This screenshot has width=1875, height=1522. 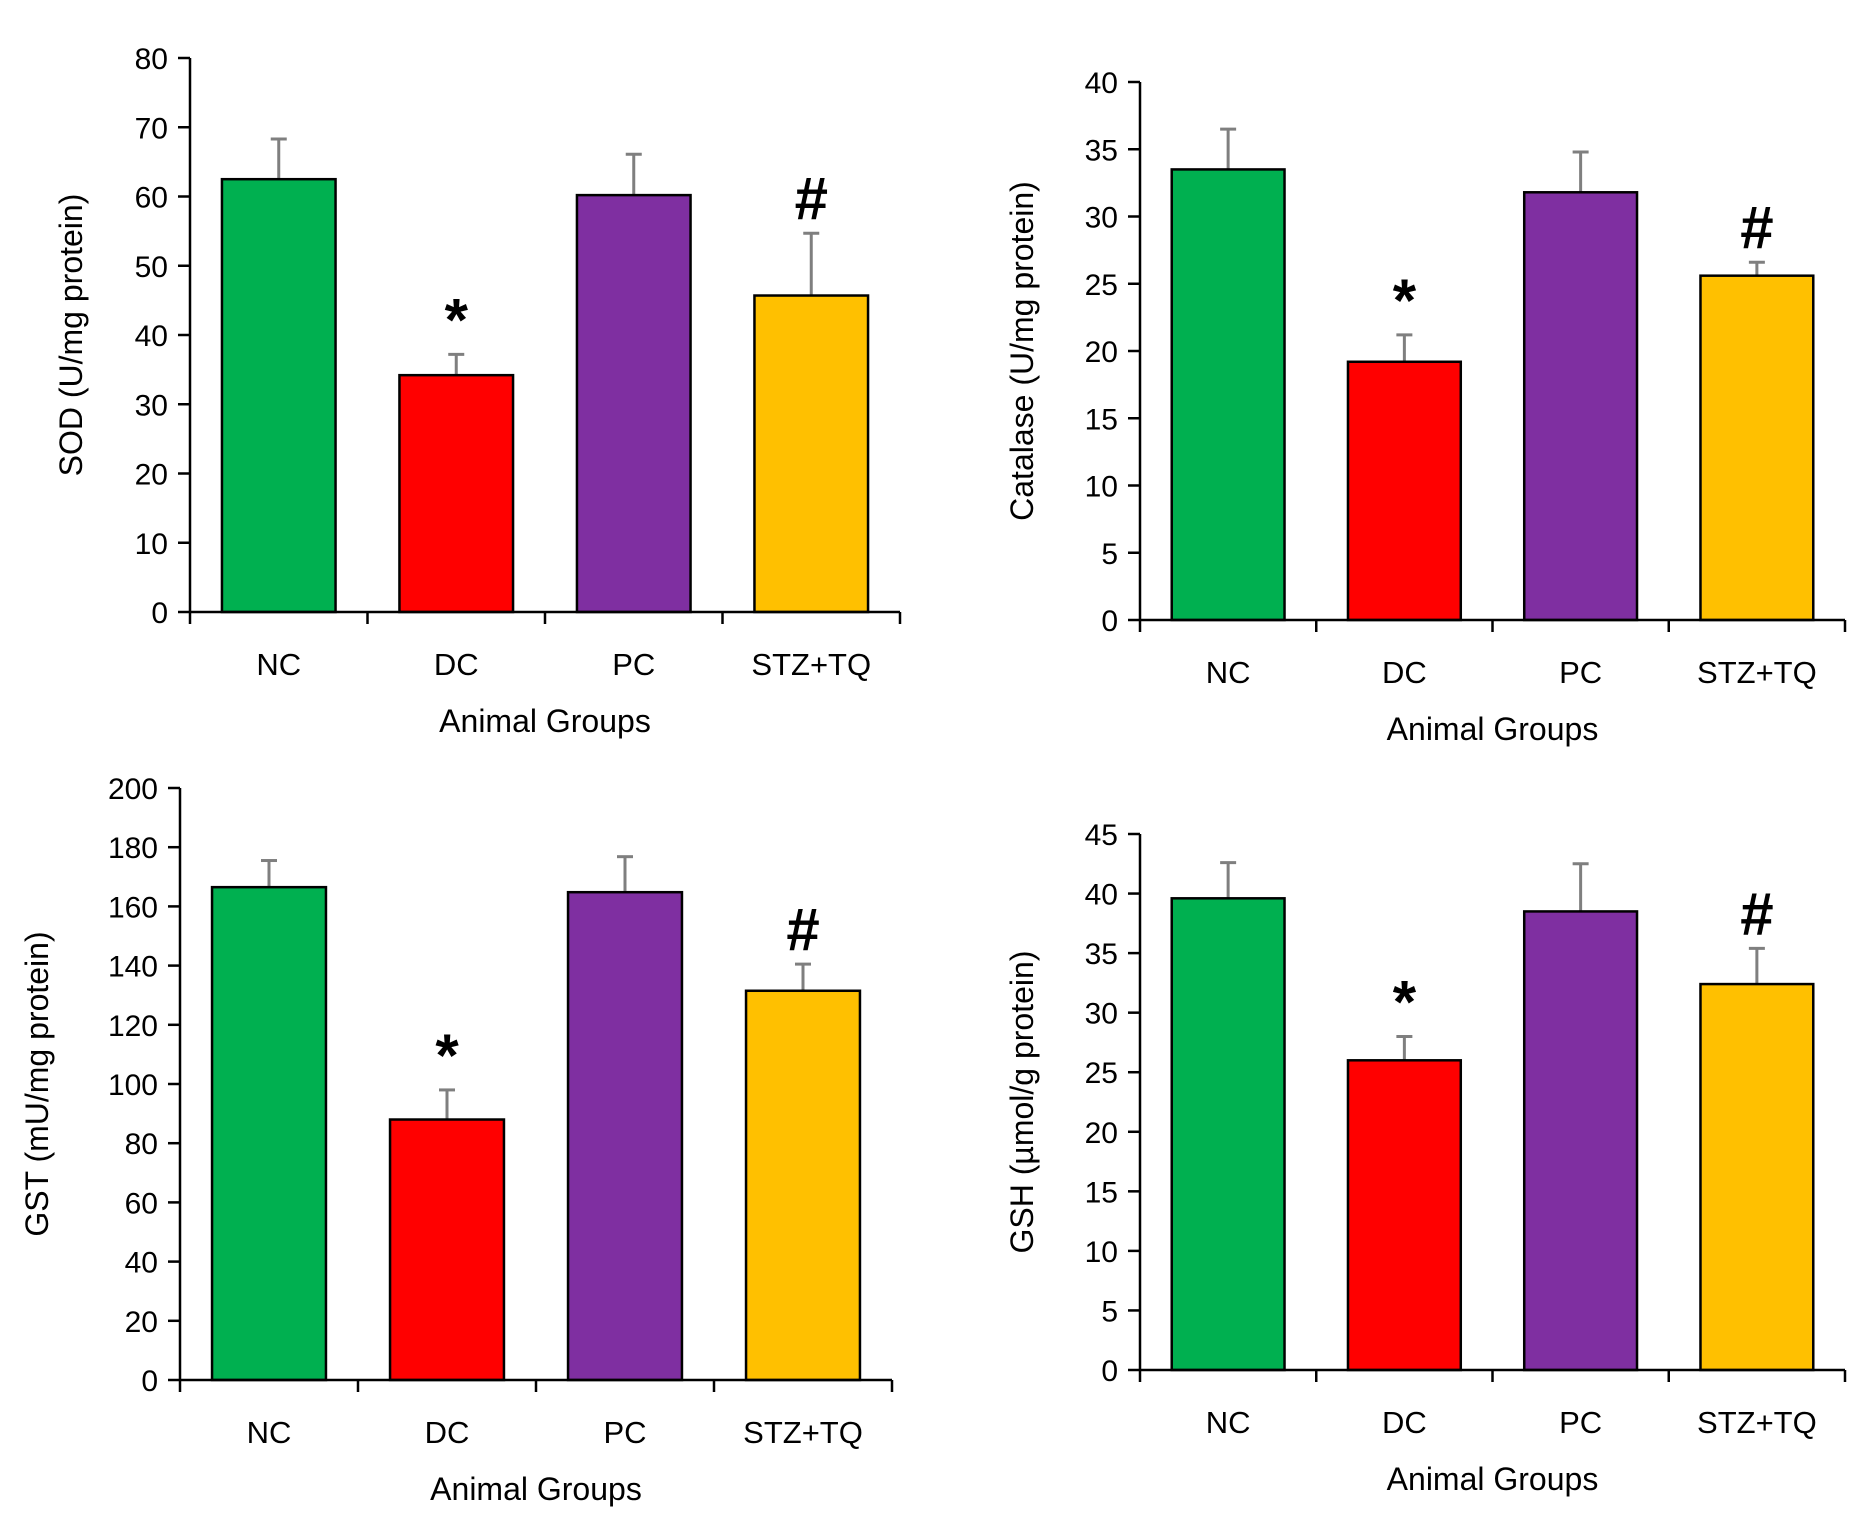 What do you see at coordinates (802, 929) in the screenshot?
I see `significance-hash-2: #` at bounding box center [802, 929].